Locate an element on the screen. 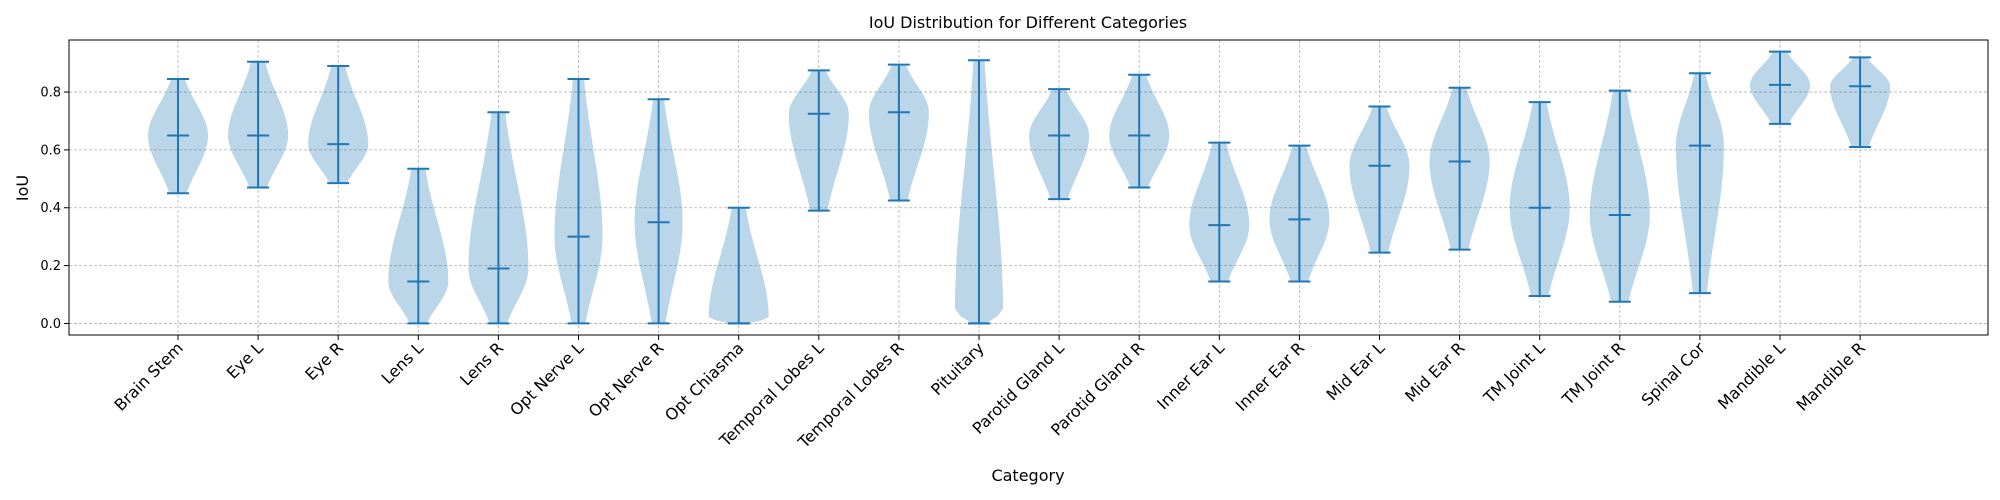  violin-mandible-r is located at coordinates (1860, 102).